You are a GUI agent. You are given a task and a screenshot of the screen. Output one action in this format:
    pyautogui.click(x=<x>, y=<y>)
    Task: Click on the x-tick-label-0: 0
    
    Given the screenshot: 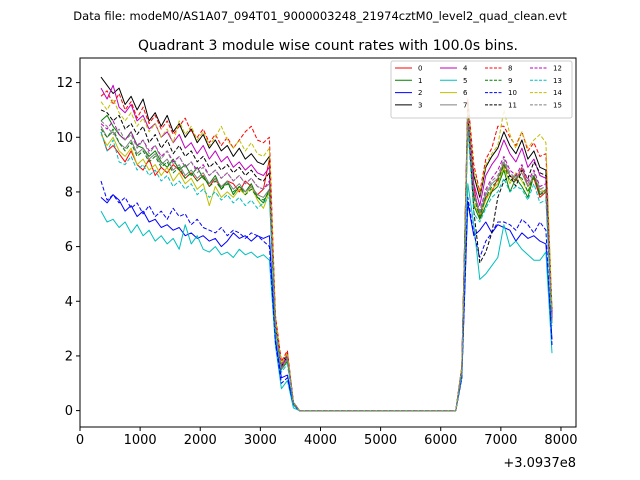 What is the action you would take?
    pyautogui.click(x=80, y=440)
    